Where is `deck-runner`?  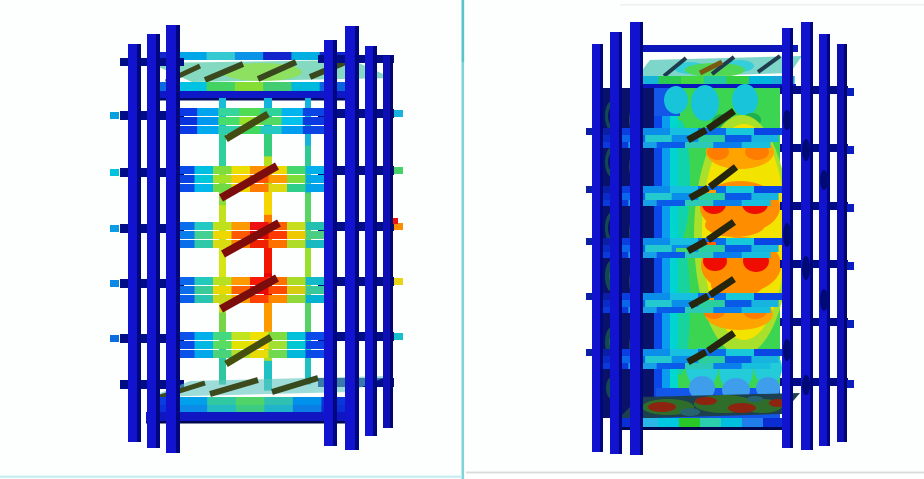
deck-runner is located at coordinates (769, 64).